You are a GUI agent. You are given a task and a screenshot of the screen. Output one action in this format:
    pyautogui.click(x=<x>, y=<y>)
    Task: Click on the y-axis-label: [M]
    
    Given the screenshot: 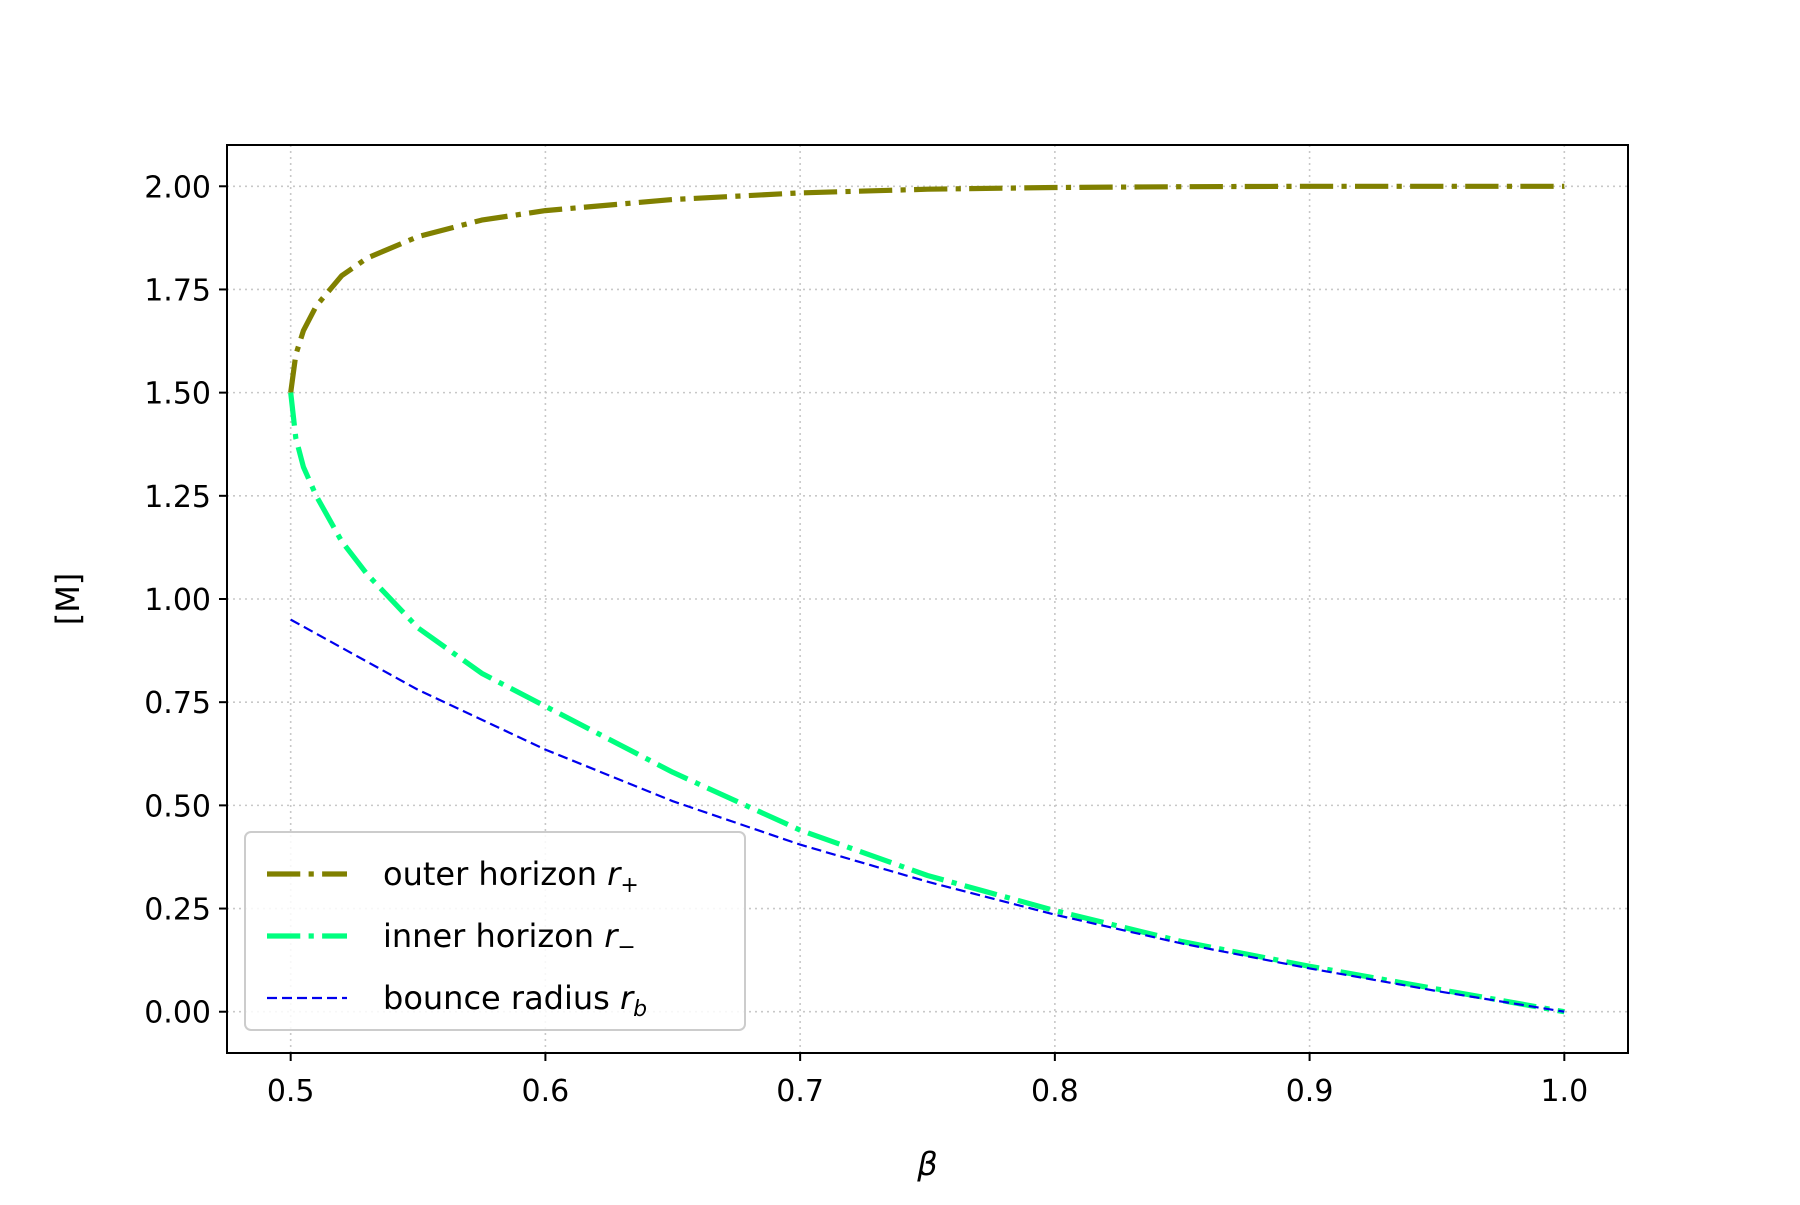 What is the action you would take?
    pyautogui.click(x=68, y=599)
    